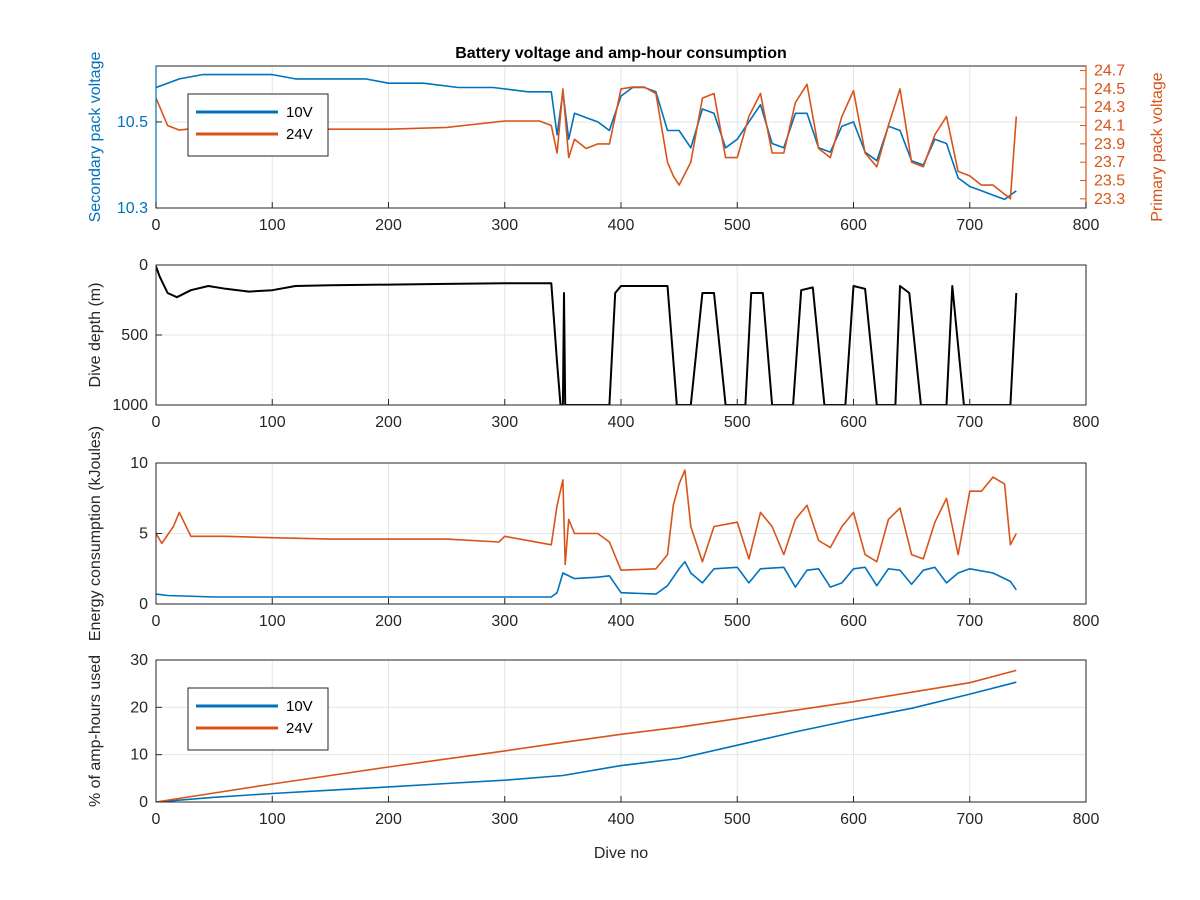 This screenshot has height=900, width=1200. Describe the element at coordinates (95, 335) in the screenshot. I see `y-axis-label: Dive depth (m)` at that location.